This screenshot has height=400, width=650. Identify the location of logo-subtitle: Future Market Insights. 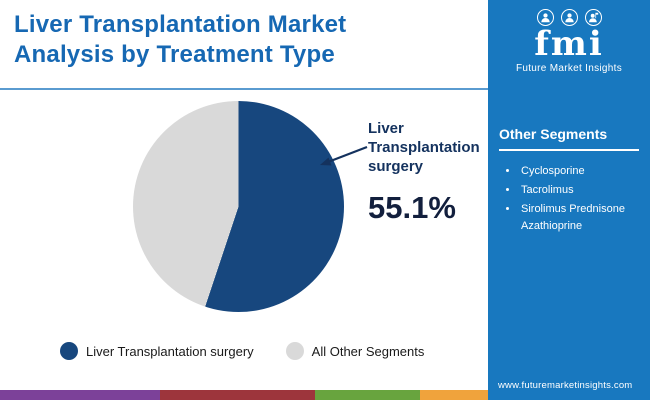
(569, 69).